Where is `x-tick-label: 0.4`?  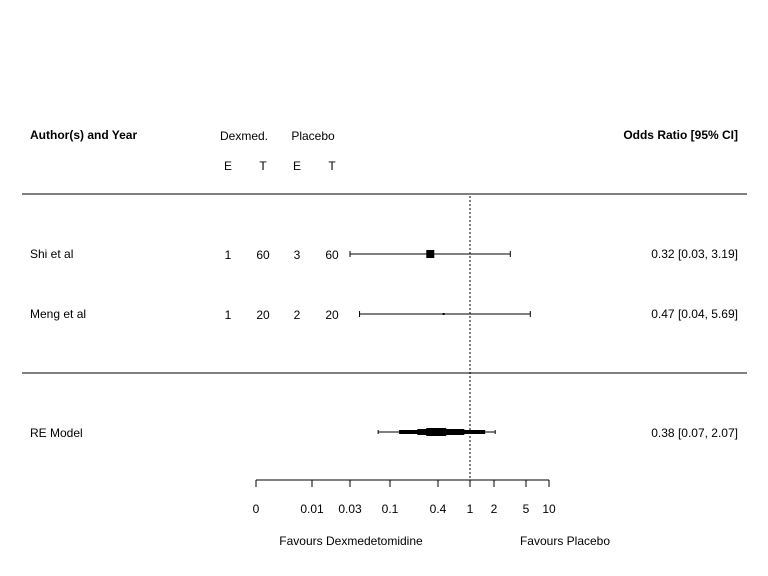
x-tick-label: 0.4 is located at coordinates (438, 509).